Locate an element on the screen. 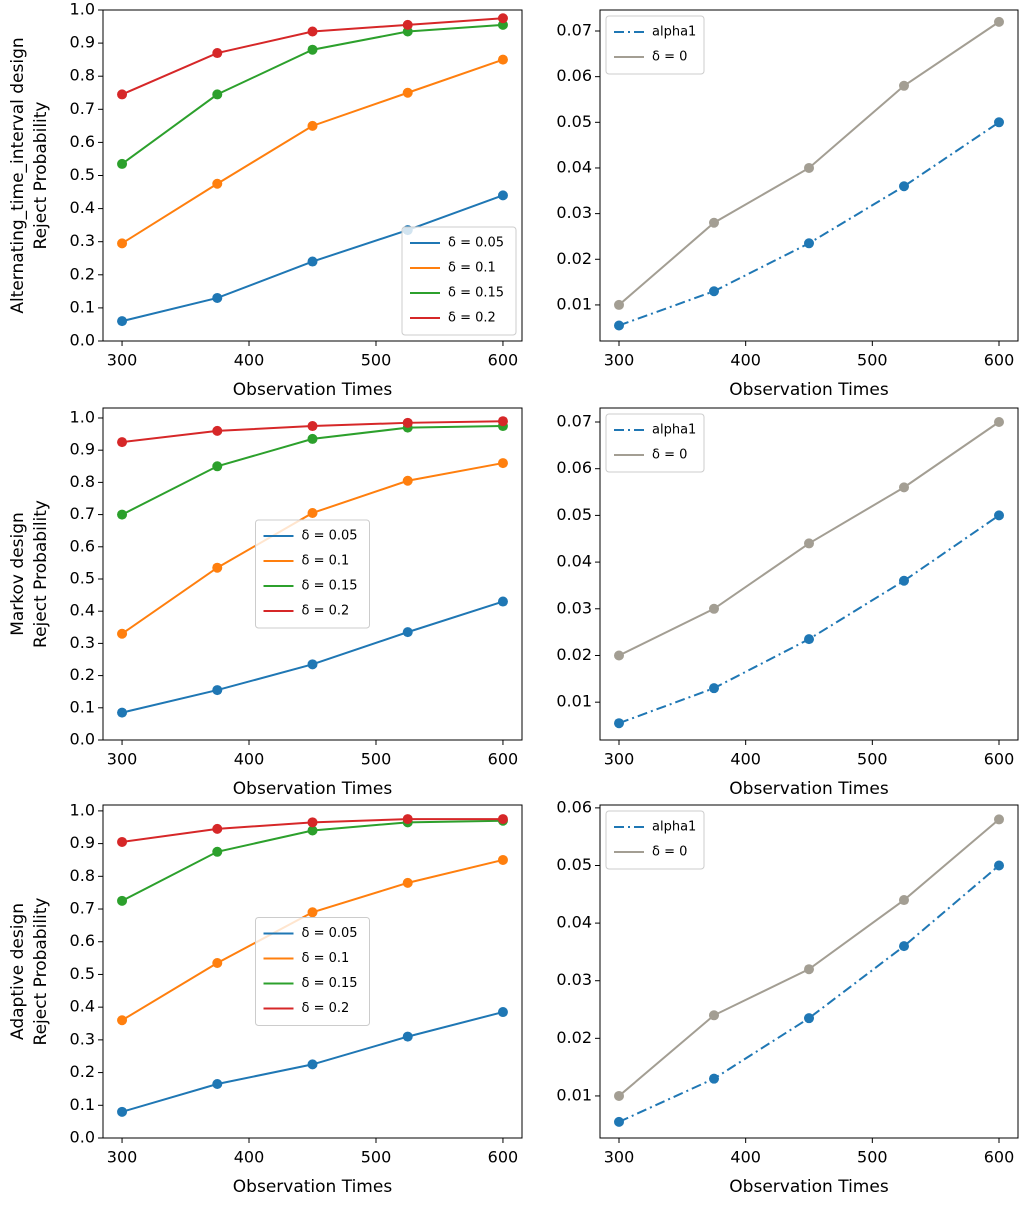 This screenshot has width=1032, height=1206. legend-label: δ = 0.2 is located at coordinates (472, 318).